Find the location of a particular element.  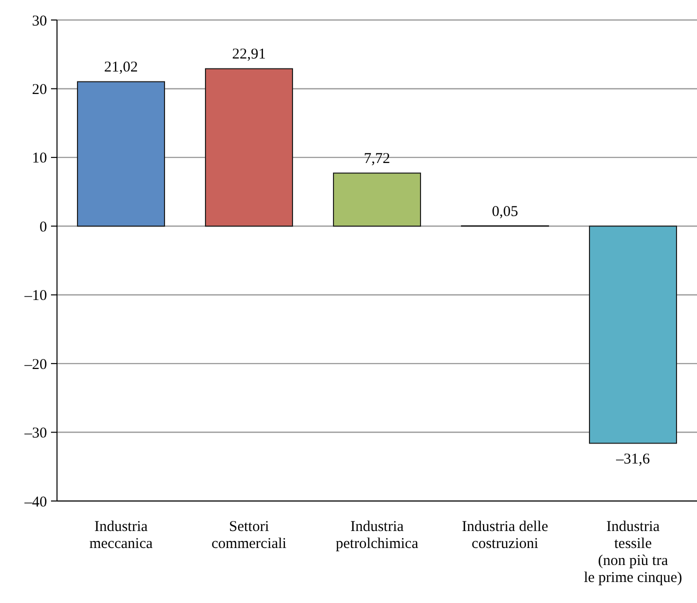

data-label: –31,6 is located at coordinates (632, 459).